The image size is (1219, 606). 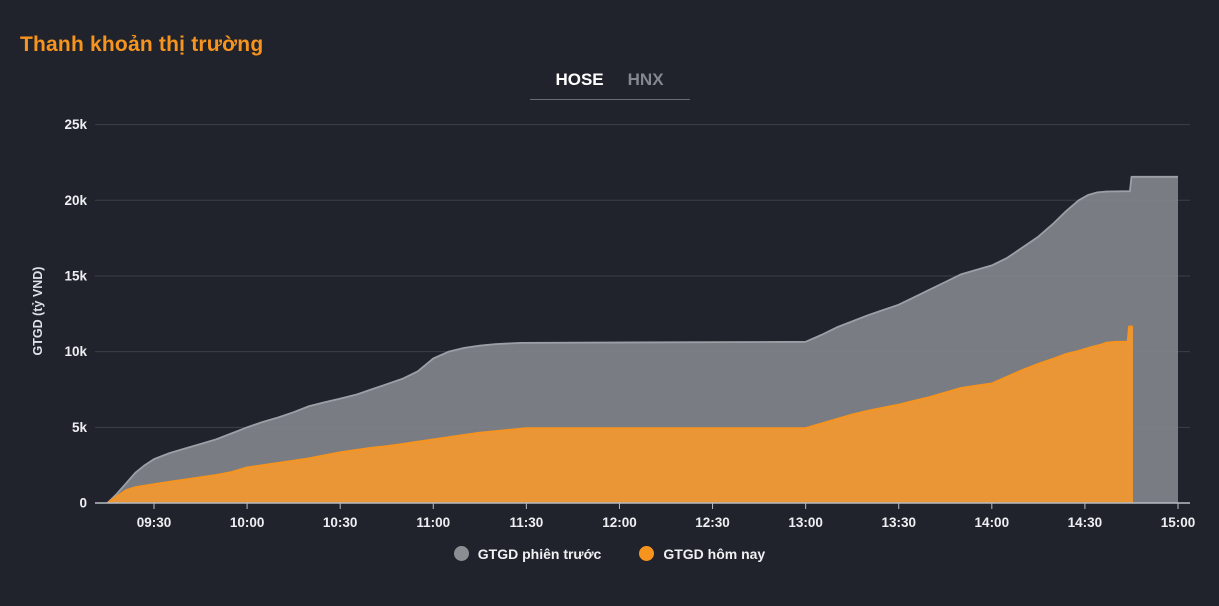 I want to click on tab-hose: HOSE, so click(x=579, y=79).